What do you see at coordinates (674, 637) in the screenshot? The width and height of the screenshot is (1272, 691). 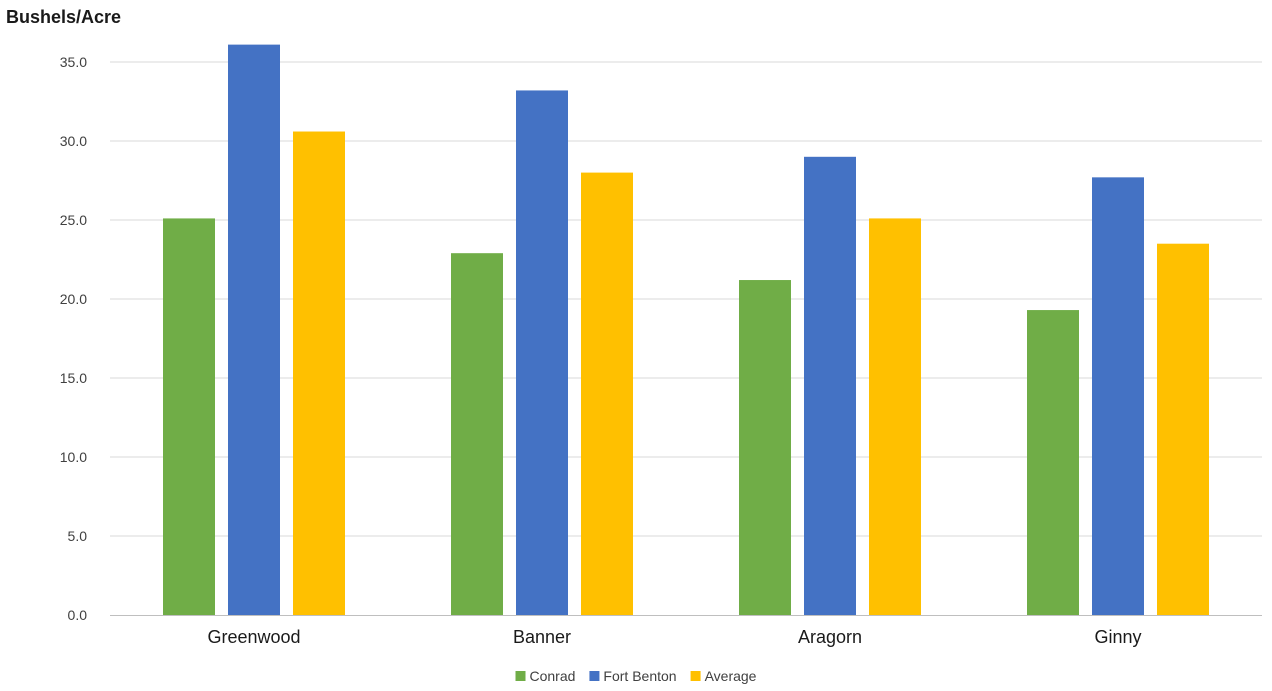 I see `x-axis-categories: Greenwood Banner Aragorn Ginny` at bounding box center [674, 637].